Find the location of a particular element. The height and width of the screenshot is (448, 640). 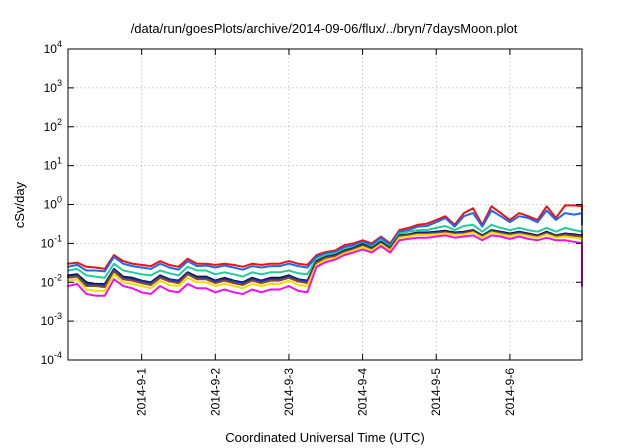

y-tick-label: 10⁻³ is located at coordinates (51, 319).